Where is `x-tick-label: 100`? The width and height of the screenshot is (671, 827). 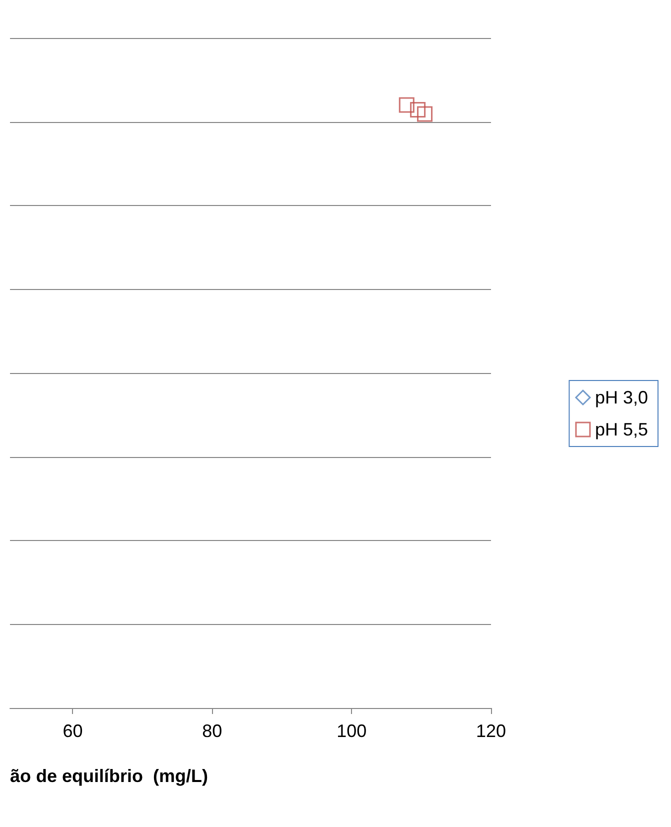 x-tick-label: 100 is located at coordinates (351, 731).